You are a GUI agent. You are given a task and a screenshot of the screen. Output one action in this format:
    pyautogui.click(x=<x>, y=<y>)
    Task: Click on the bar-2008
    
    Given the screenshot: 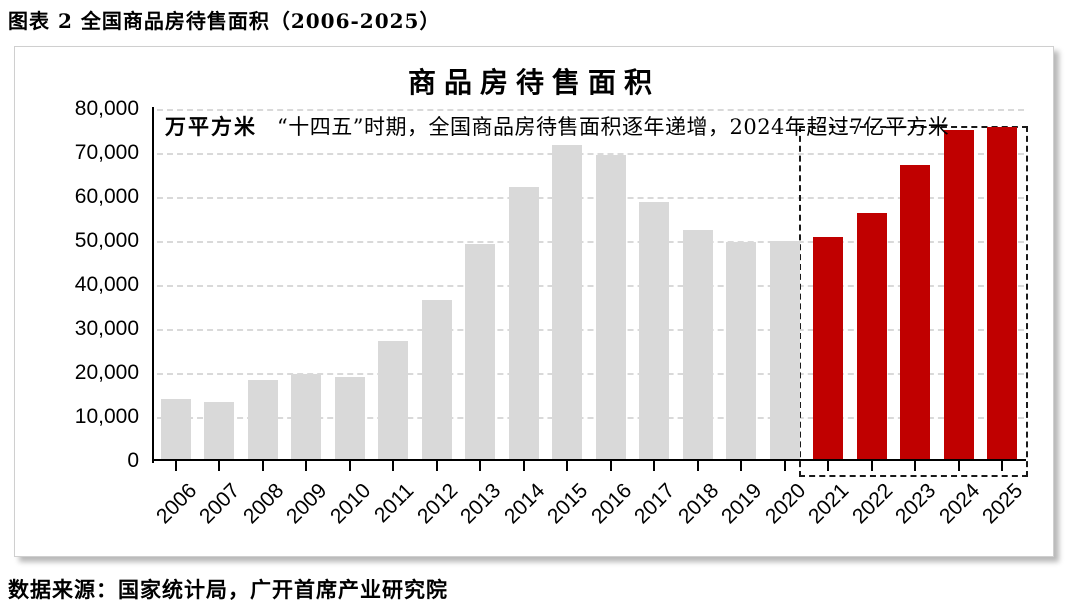 What is the action you would take?
    pyautogui.click(x=262, y=420)
    